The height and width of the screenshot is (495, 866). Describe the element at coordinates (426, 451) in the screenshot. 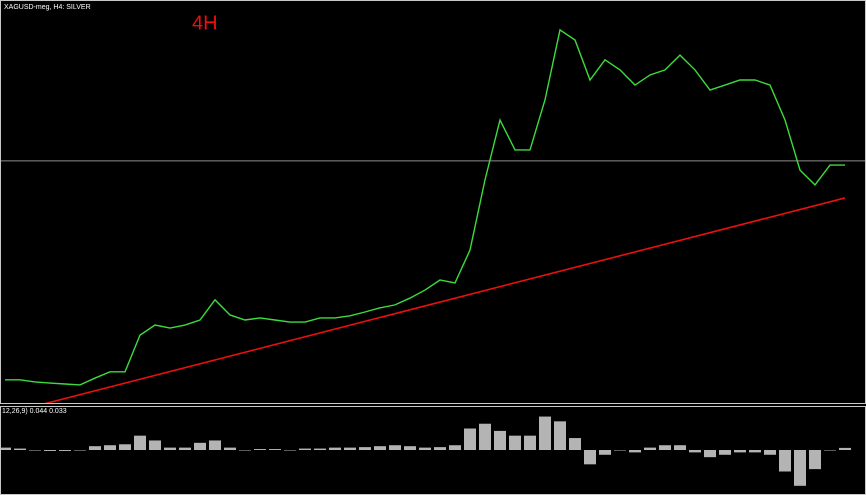

I see `indicator-plot` at that location.